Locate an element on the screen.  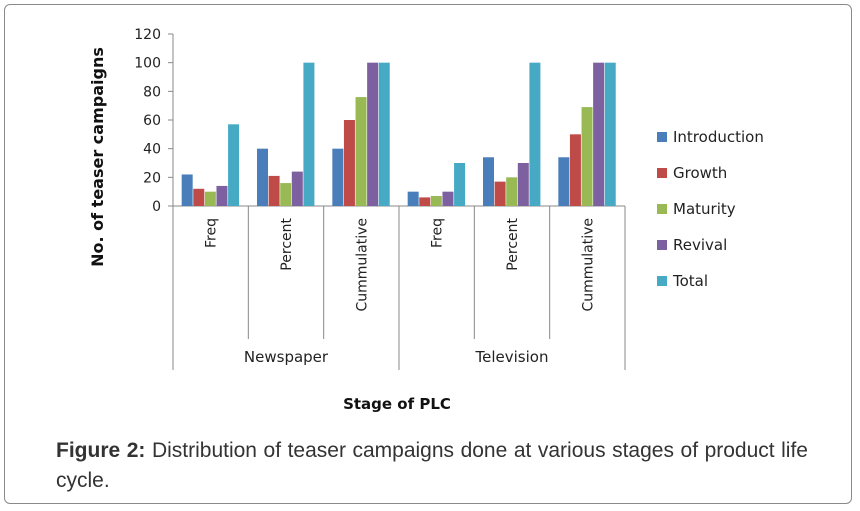
y-tick-label: 0 is located at coordinates (156, 207).